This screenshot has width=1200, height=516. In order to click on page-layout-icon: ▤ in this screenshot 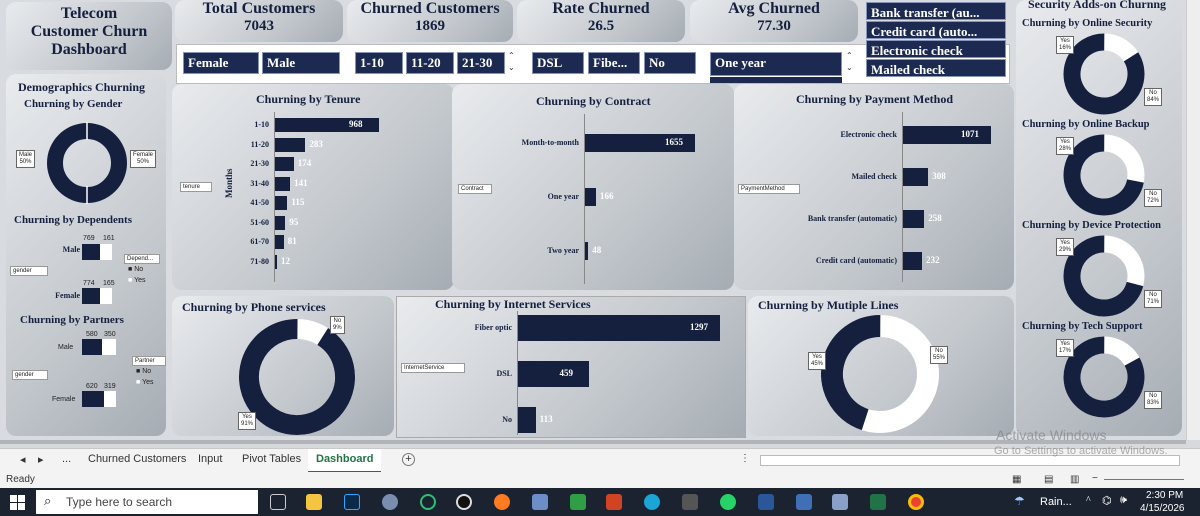, I will do `click(1049, 479)`.